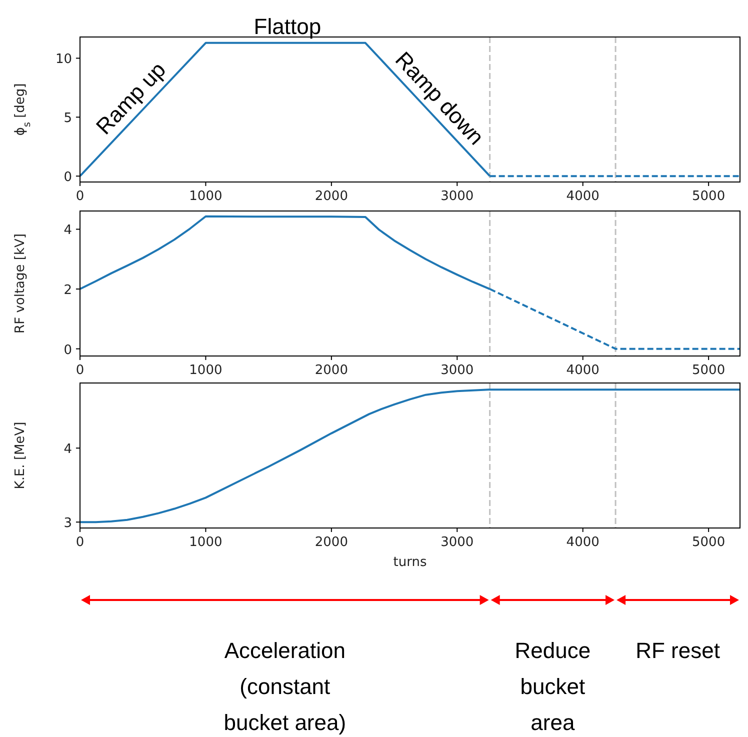 The image size is (748, 737). I want to click on y-axis-title: K.E. [MeV], so click(20, 456).